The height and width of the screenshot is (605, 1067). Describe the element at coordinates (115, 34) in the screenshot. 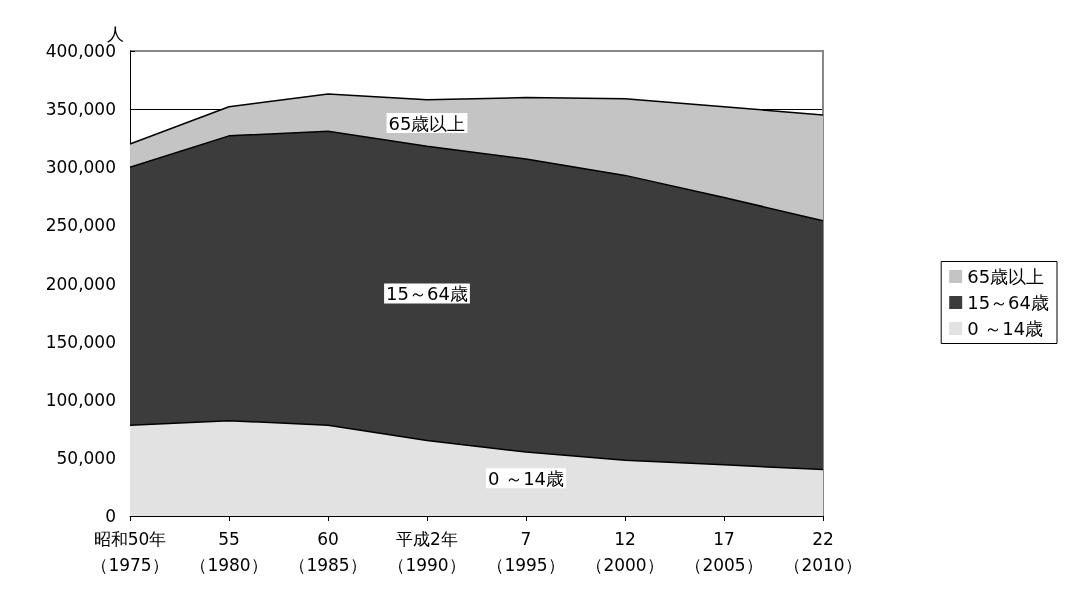

I see `y-axis-title: 人` at that location.